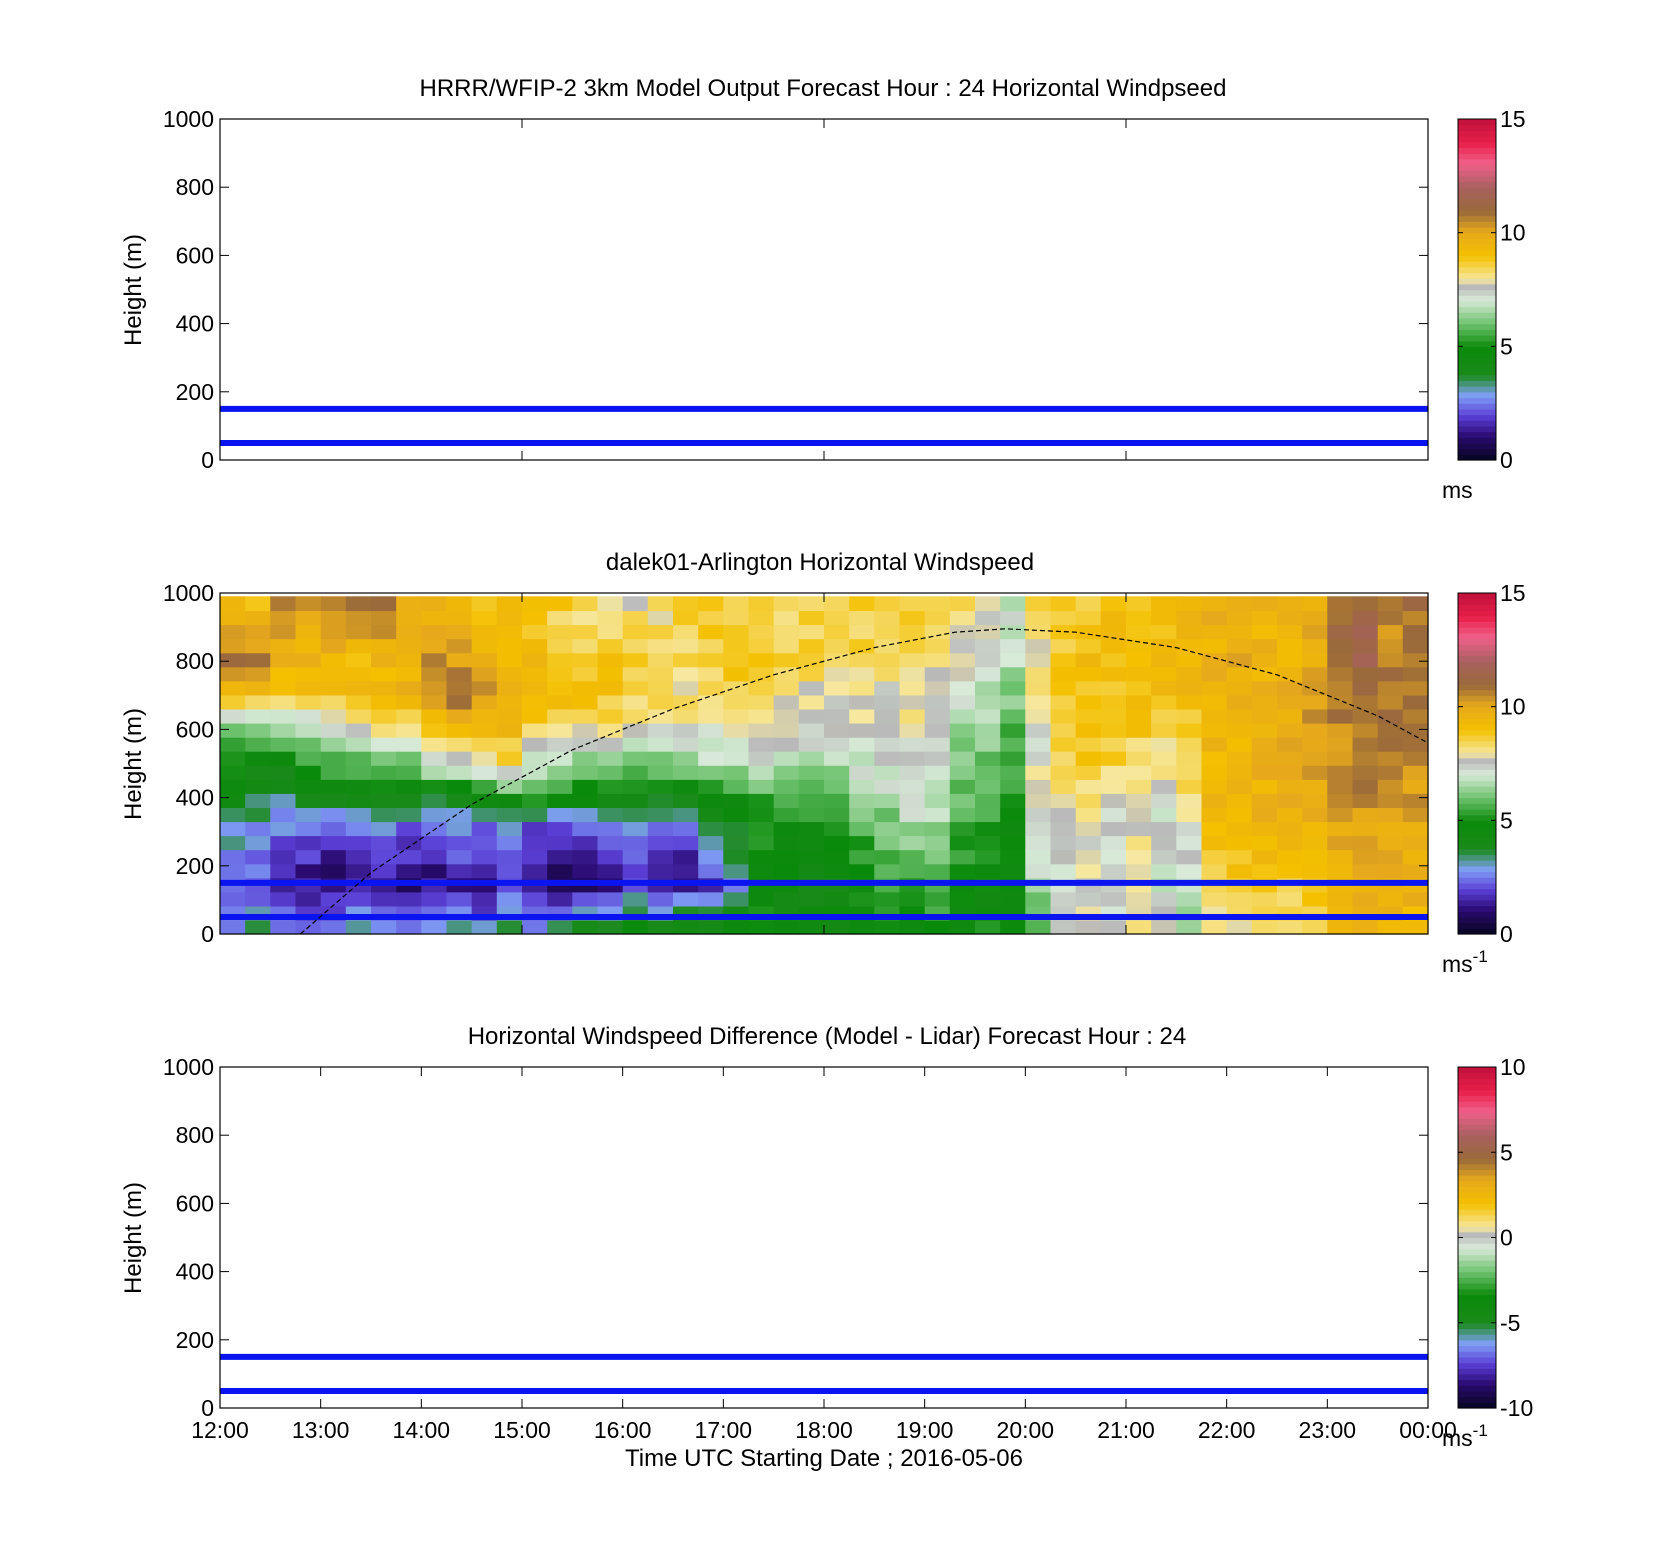 Image resolution: width=1680 pixels, height=1561 pixels. I want to click on colorbar-unit-exponent: -1, so click(1480, 1430).